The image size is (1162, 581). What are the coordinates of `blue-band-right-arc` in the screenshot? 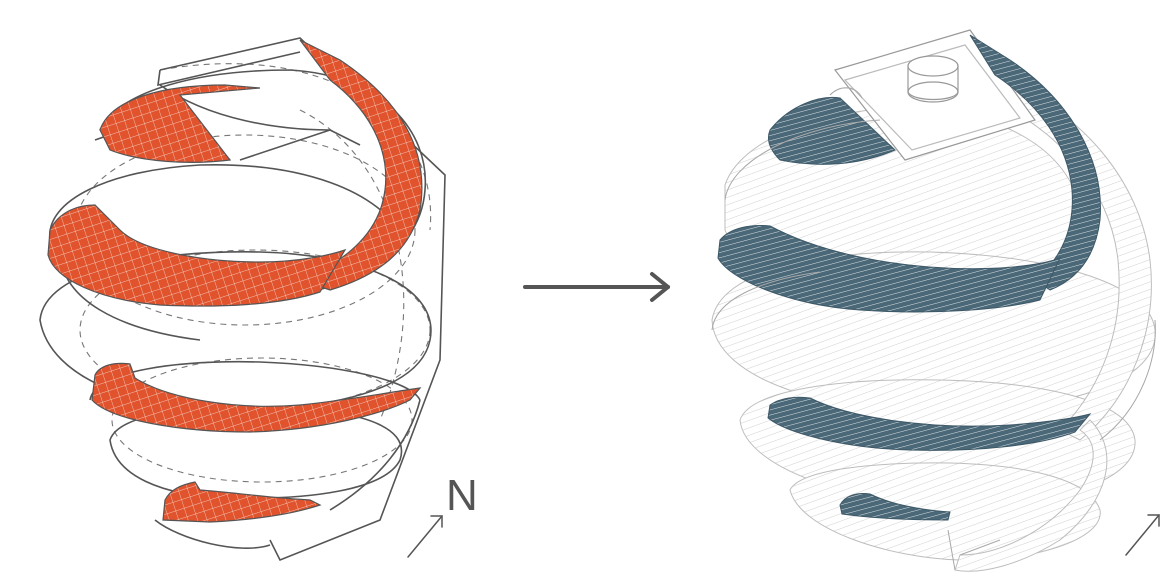 It's located at (1035, 162).